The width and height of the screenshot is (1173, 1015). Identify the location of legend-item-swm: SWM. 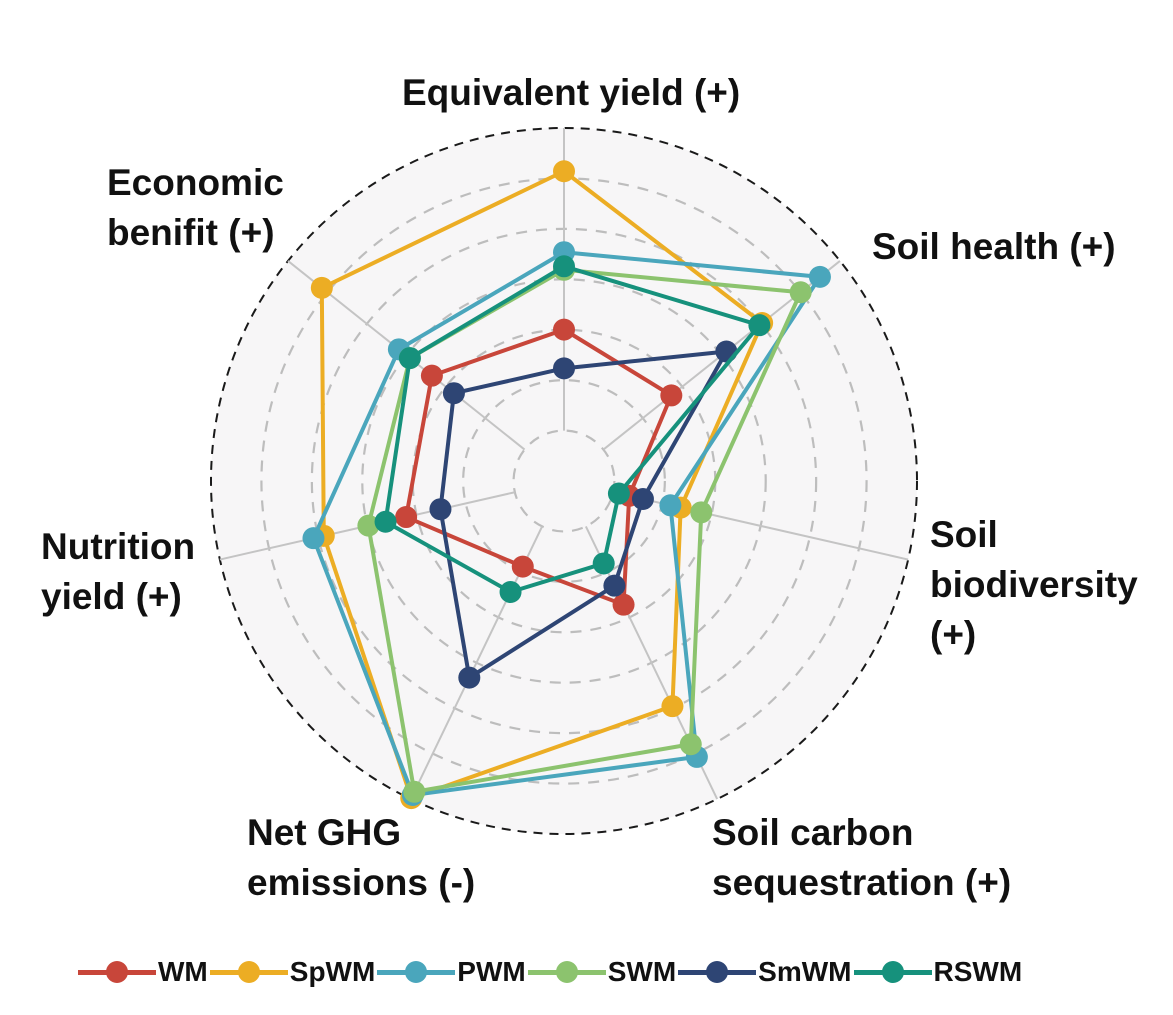
(602, 972).